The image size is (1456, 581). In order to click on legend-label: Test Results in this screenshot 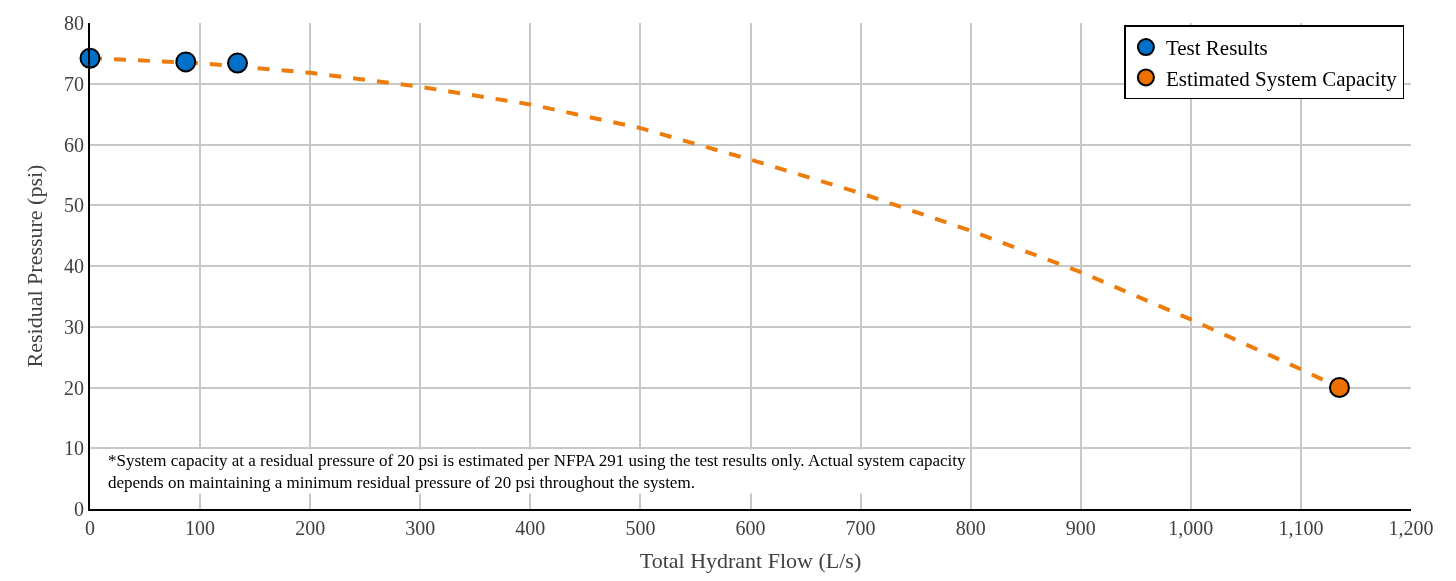, I will do `click(1216, 48)`.